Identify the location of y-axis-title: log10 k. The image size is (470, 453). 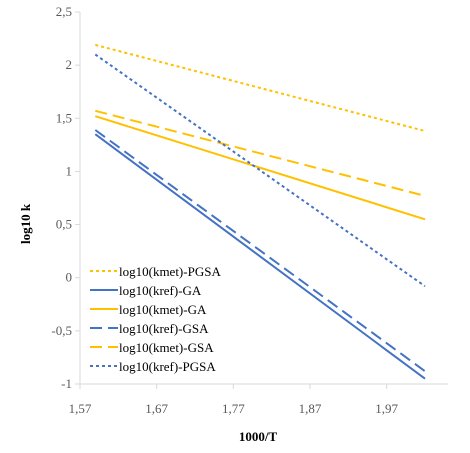
(25, 223).